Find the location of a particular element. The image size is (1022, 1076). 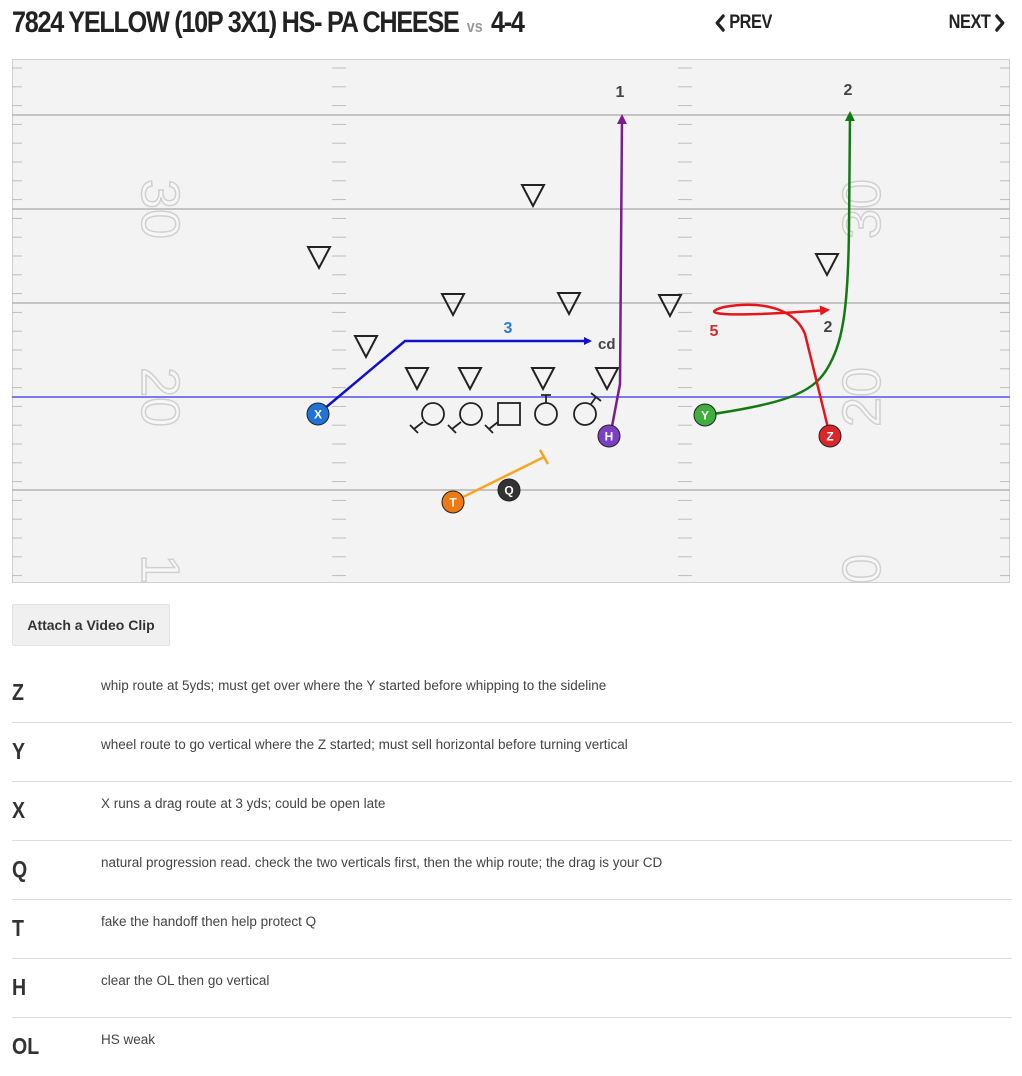

defense-name: 4-4 is located at coordinates (507, 22).